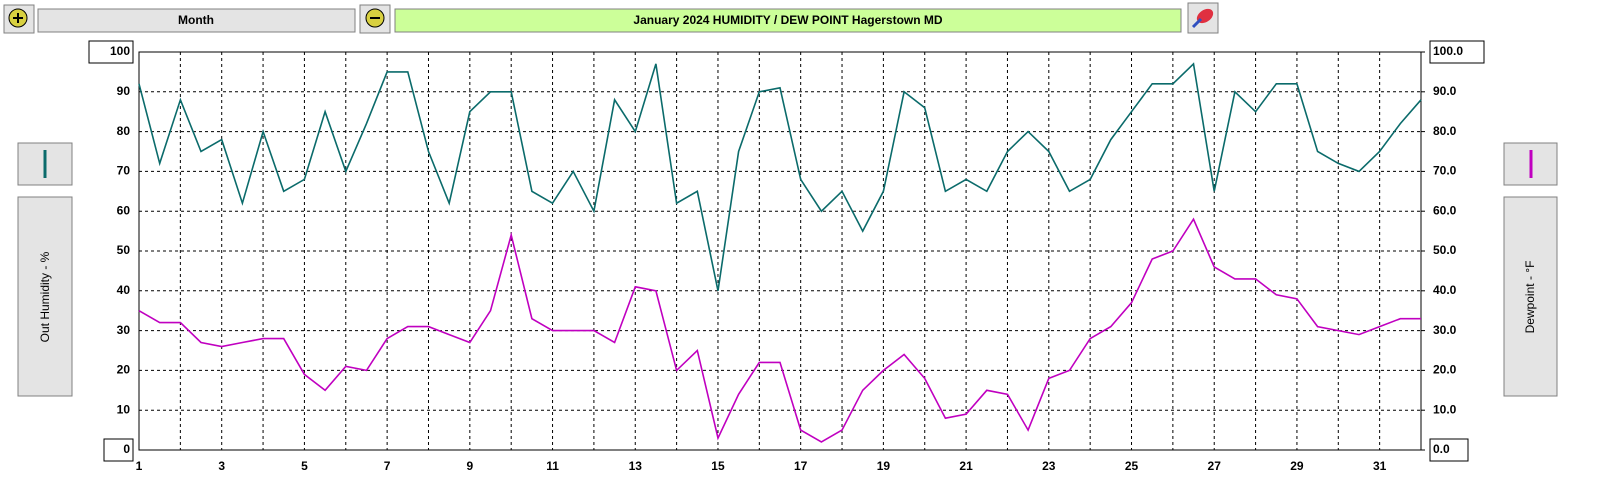 The width and height of the screenshot is (1599, 501). I want to click on y2-tick-label: 50.0, so click(1445, 250).